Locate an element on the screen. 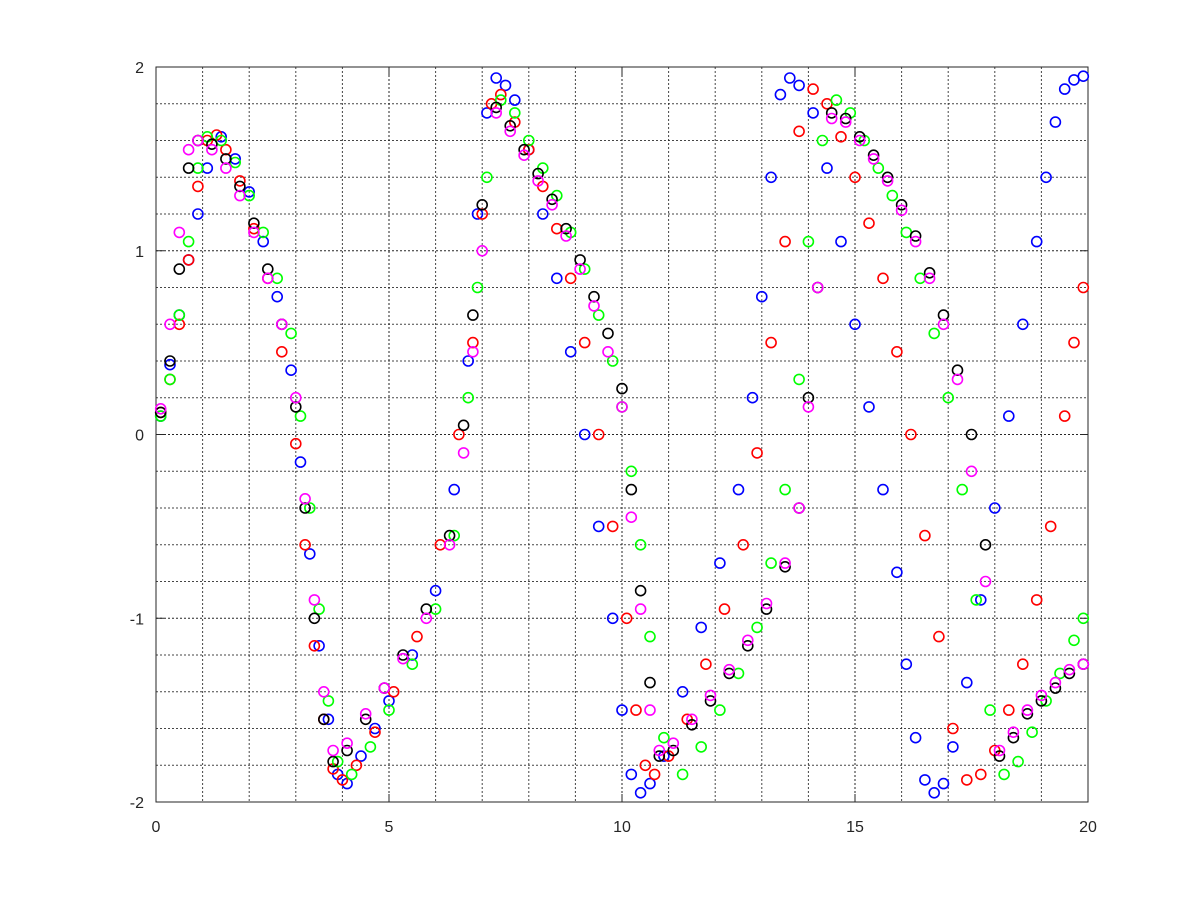  x-tick-label: 5 is located at coordinates (389, 827).